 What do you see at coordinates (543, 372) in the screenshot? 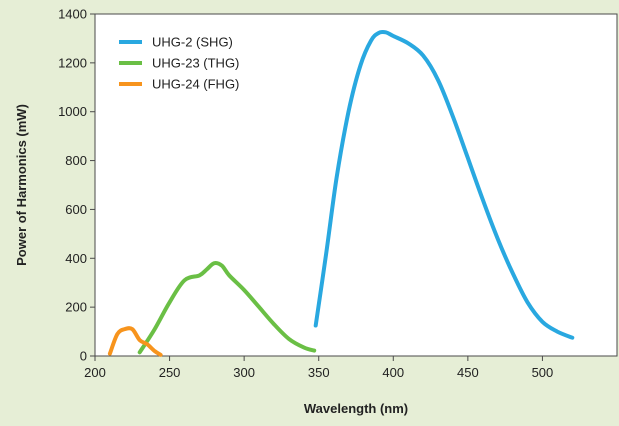
I see `x-tick-label: 500` at bounding box center [543, 372].